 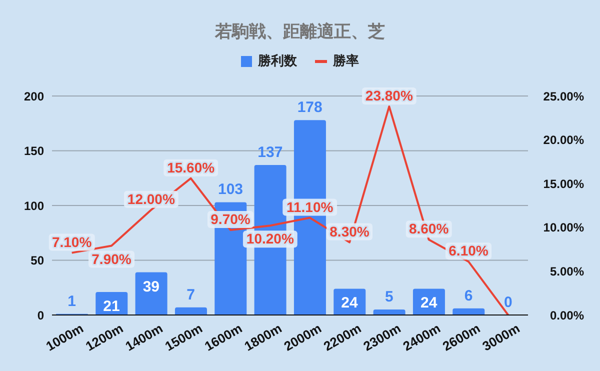 What do you see at coordinates (468, 250) in the screenshot?
I see `data-label: 6.10%` at bounding box center [468, 250].